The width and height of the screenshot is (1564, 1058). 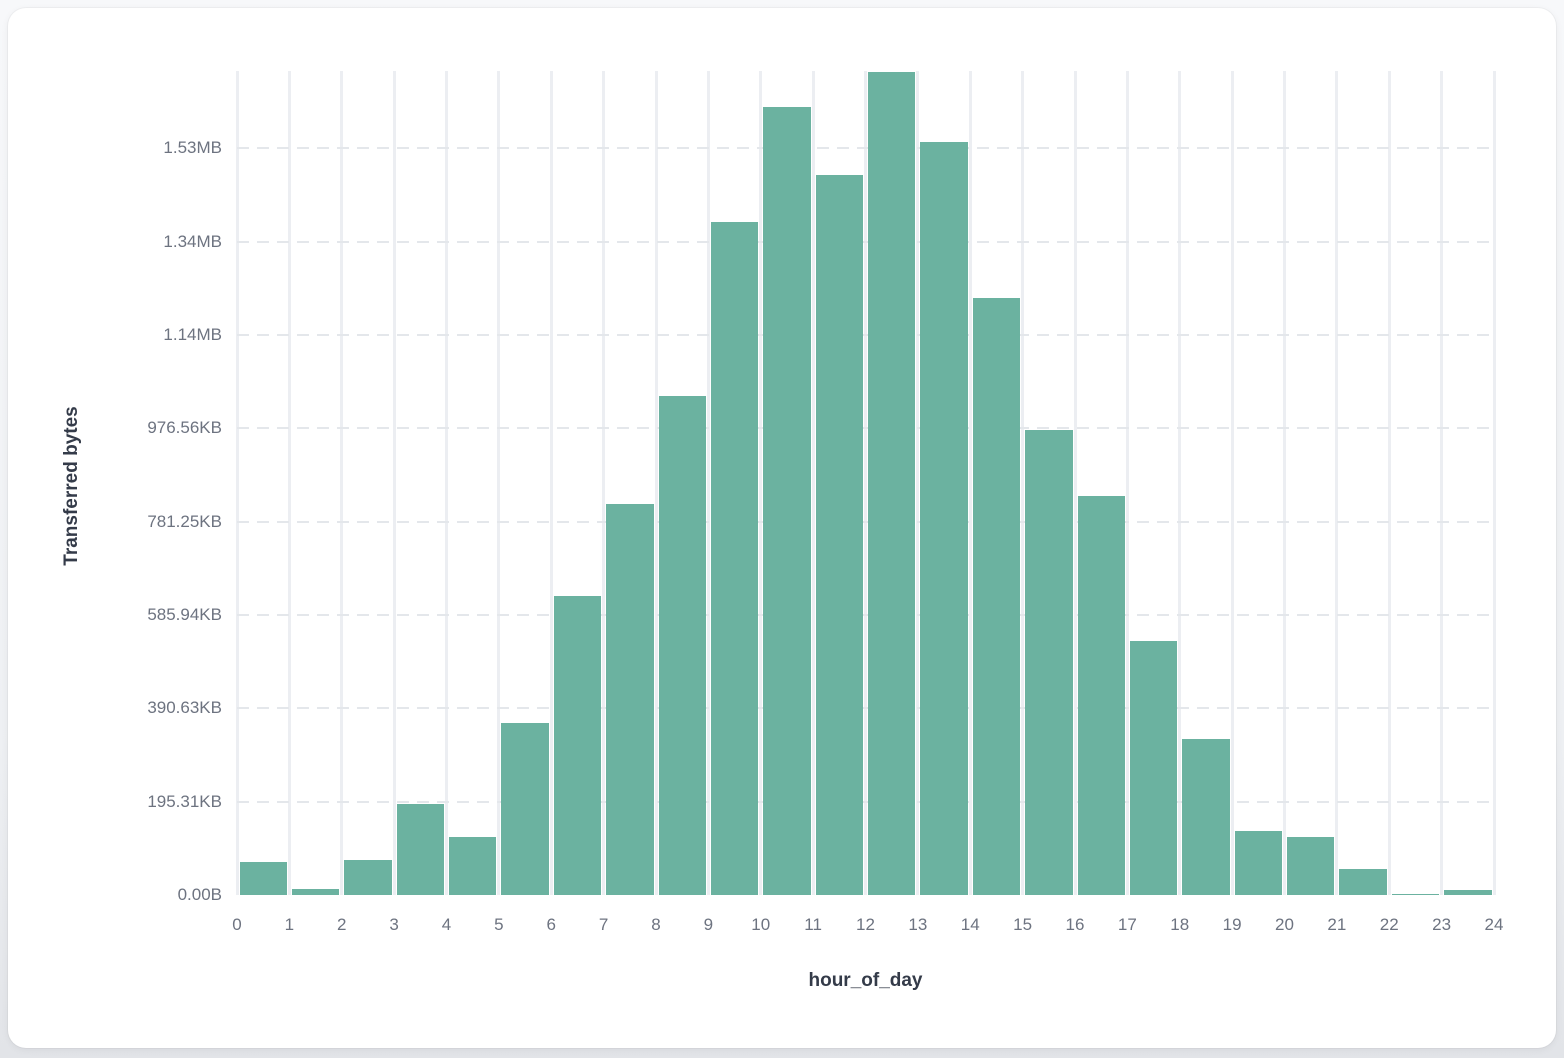 I want to click on horizontal-gridline-781.25KB, so click(x=865, y=521).